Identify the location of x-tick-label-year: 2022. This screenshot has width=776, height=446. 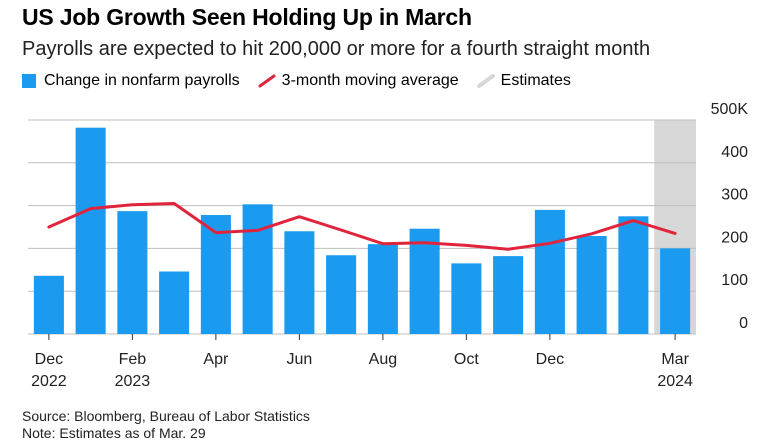
(49, 381).